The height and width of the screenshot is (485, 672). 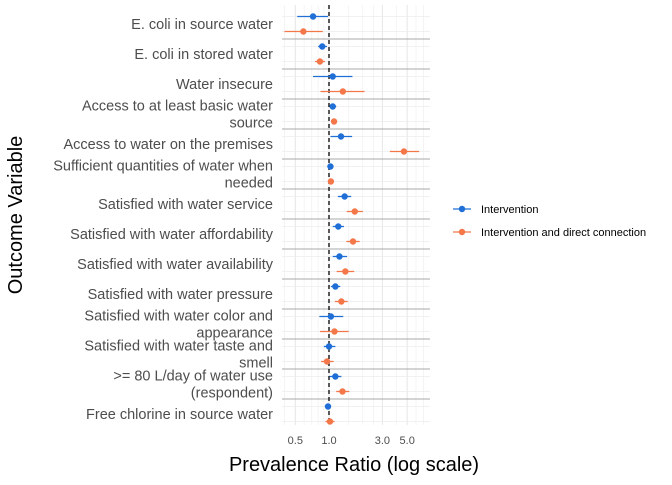 What do you see at coordinates (382, 441) in the screenshot?
I see `x-tick-label: 3.0` at bounding box center [382, 441].